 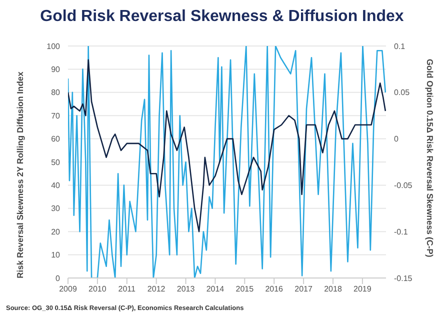 I want to click on x-tick-label: 2016, so click(x=274, y=289).